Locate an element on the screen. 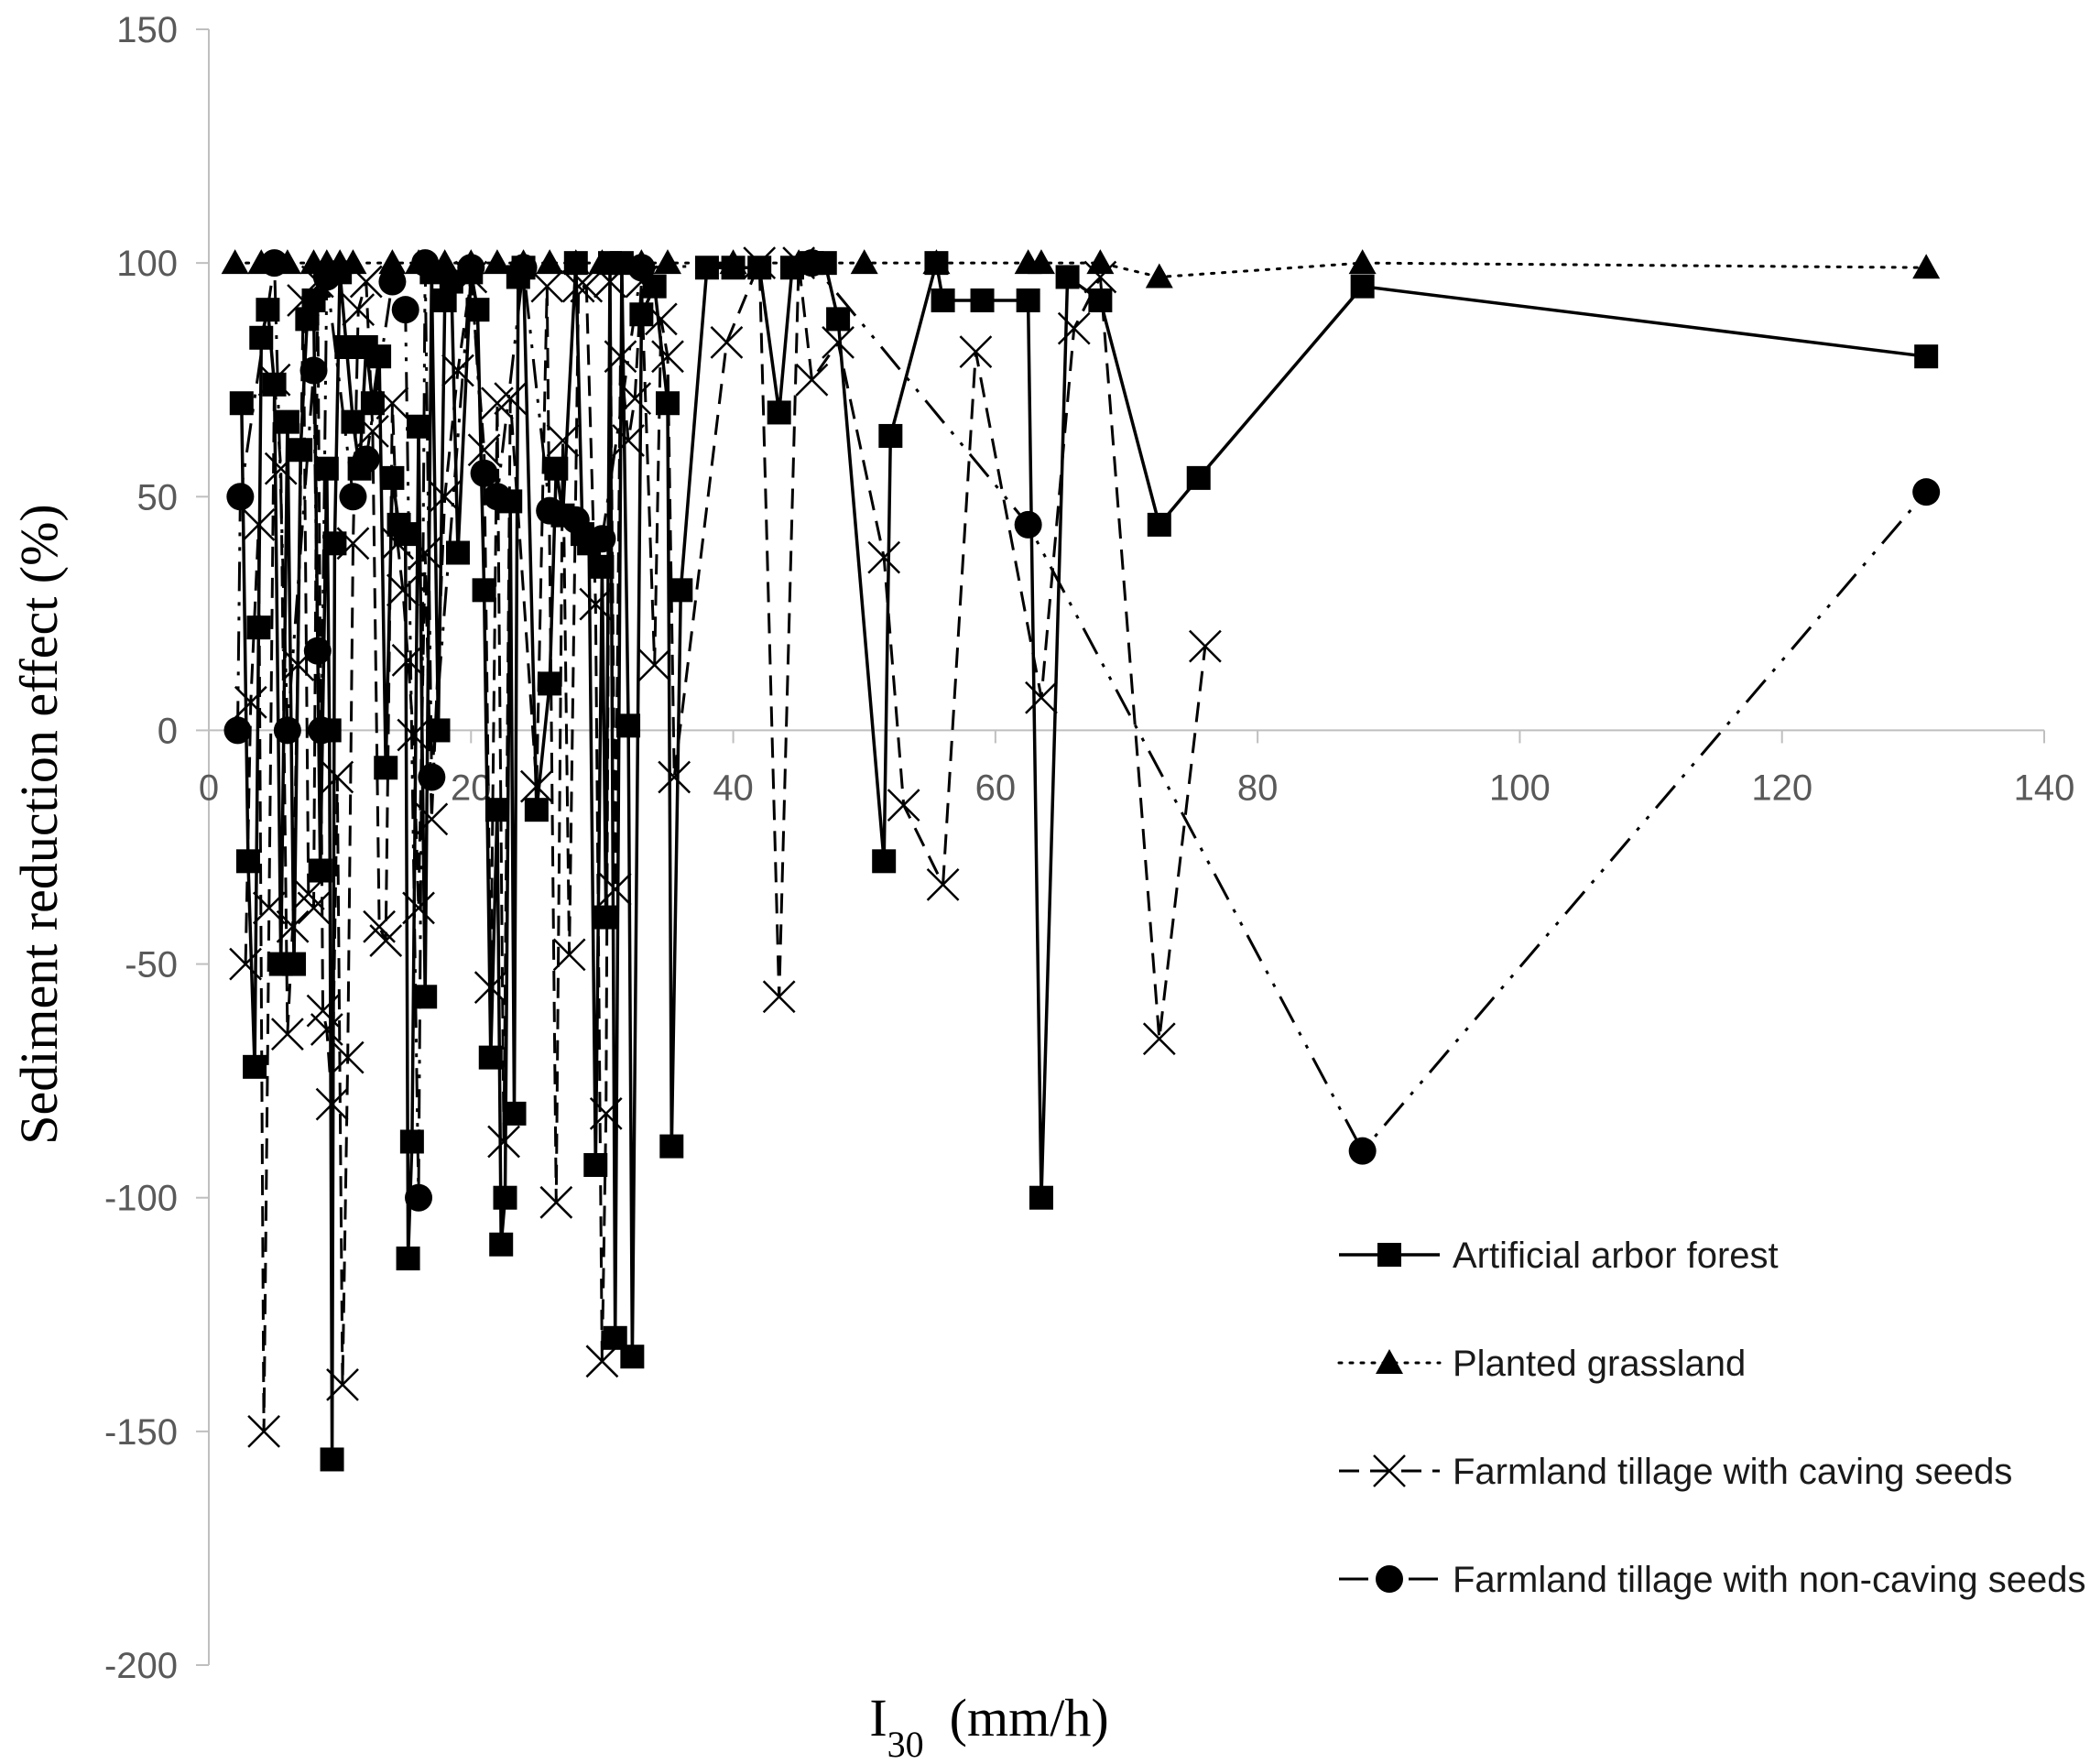 The width and height of the screenshot is (2090, 1764). x-axis-title: I30 (mm/h) is located at coordinates (988, 1726).